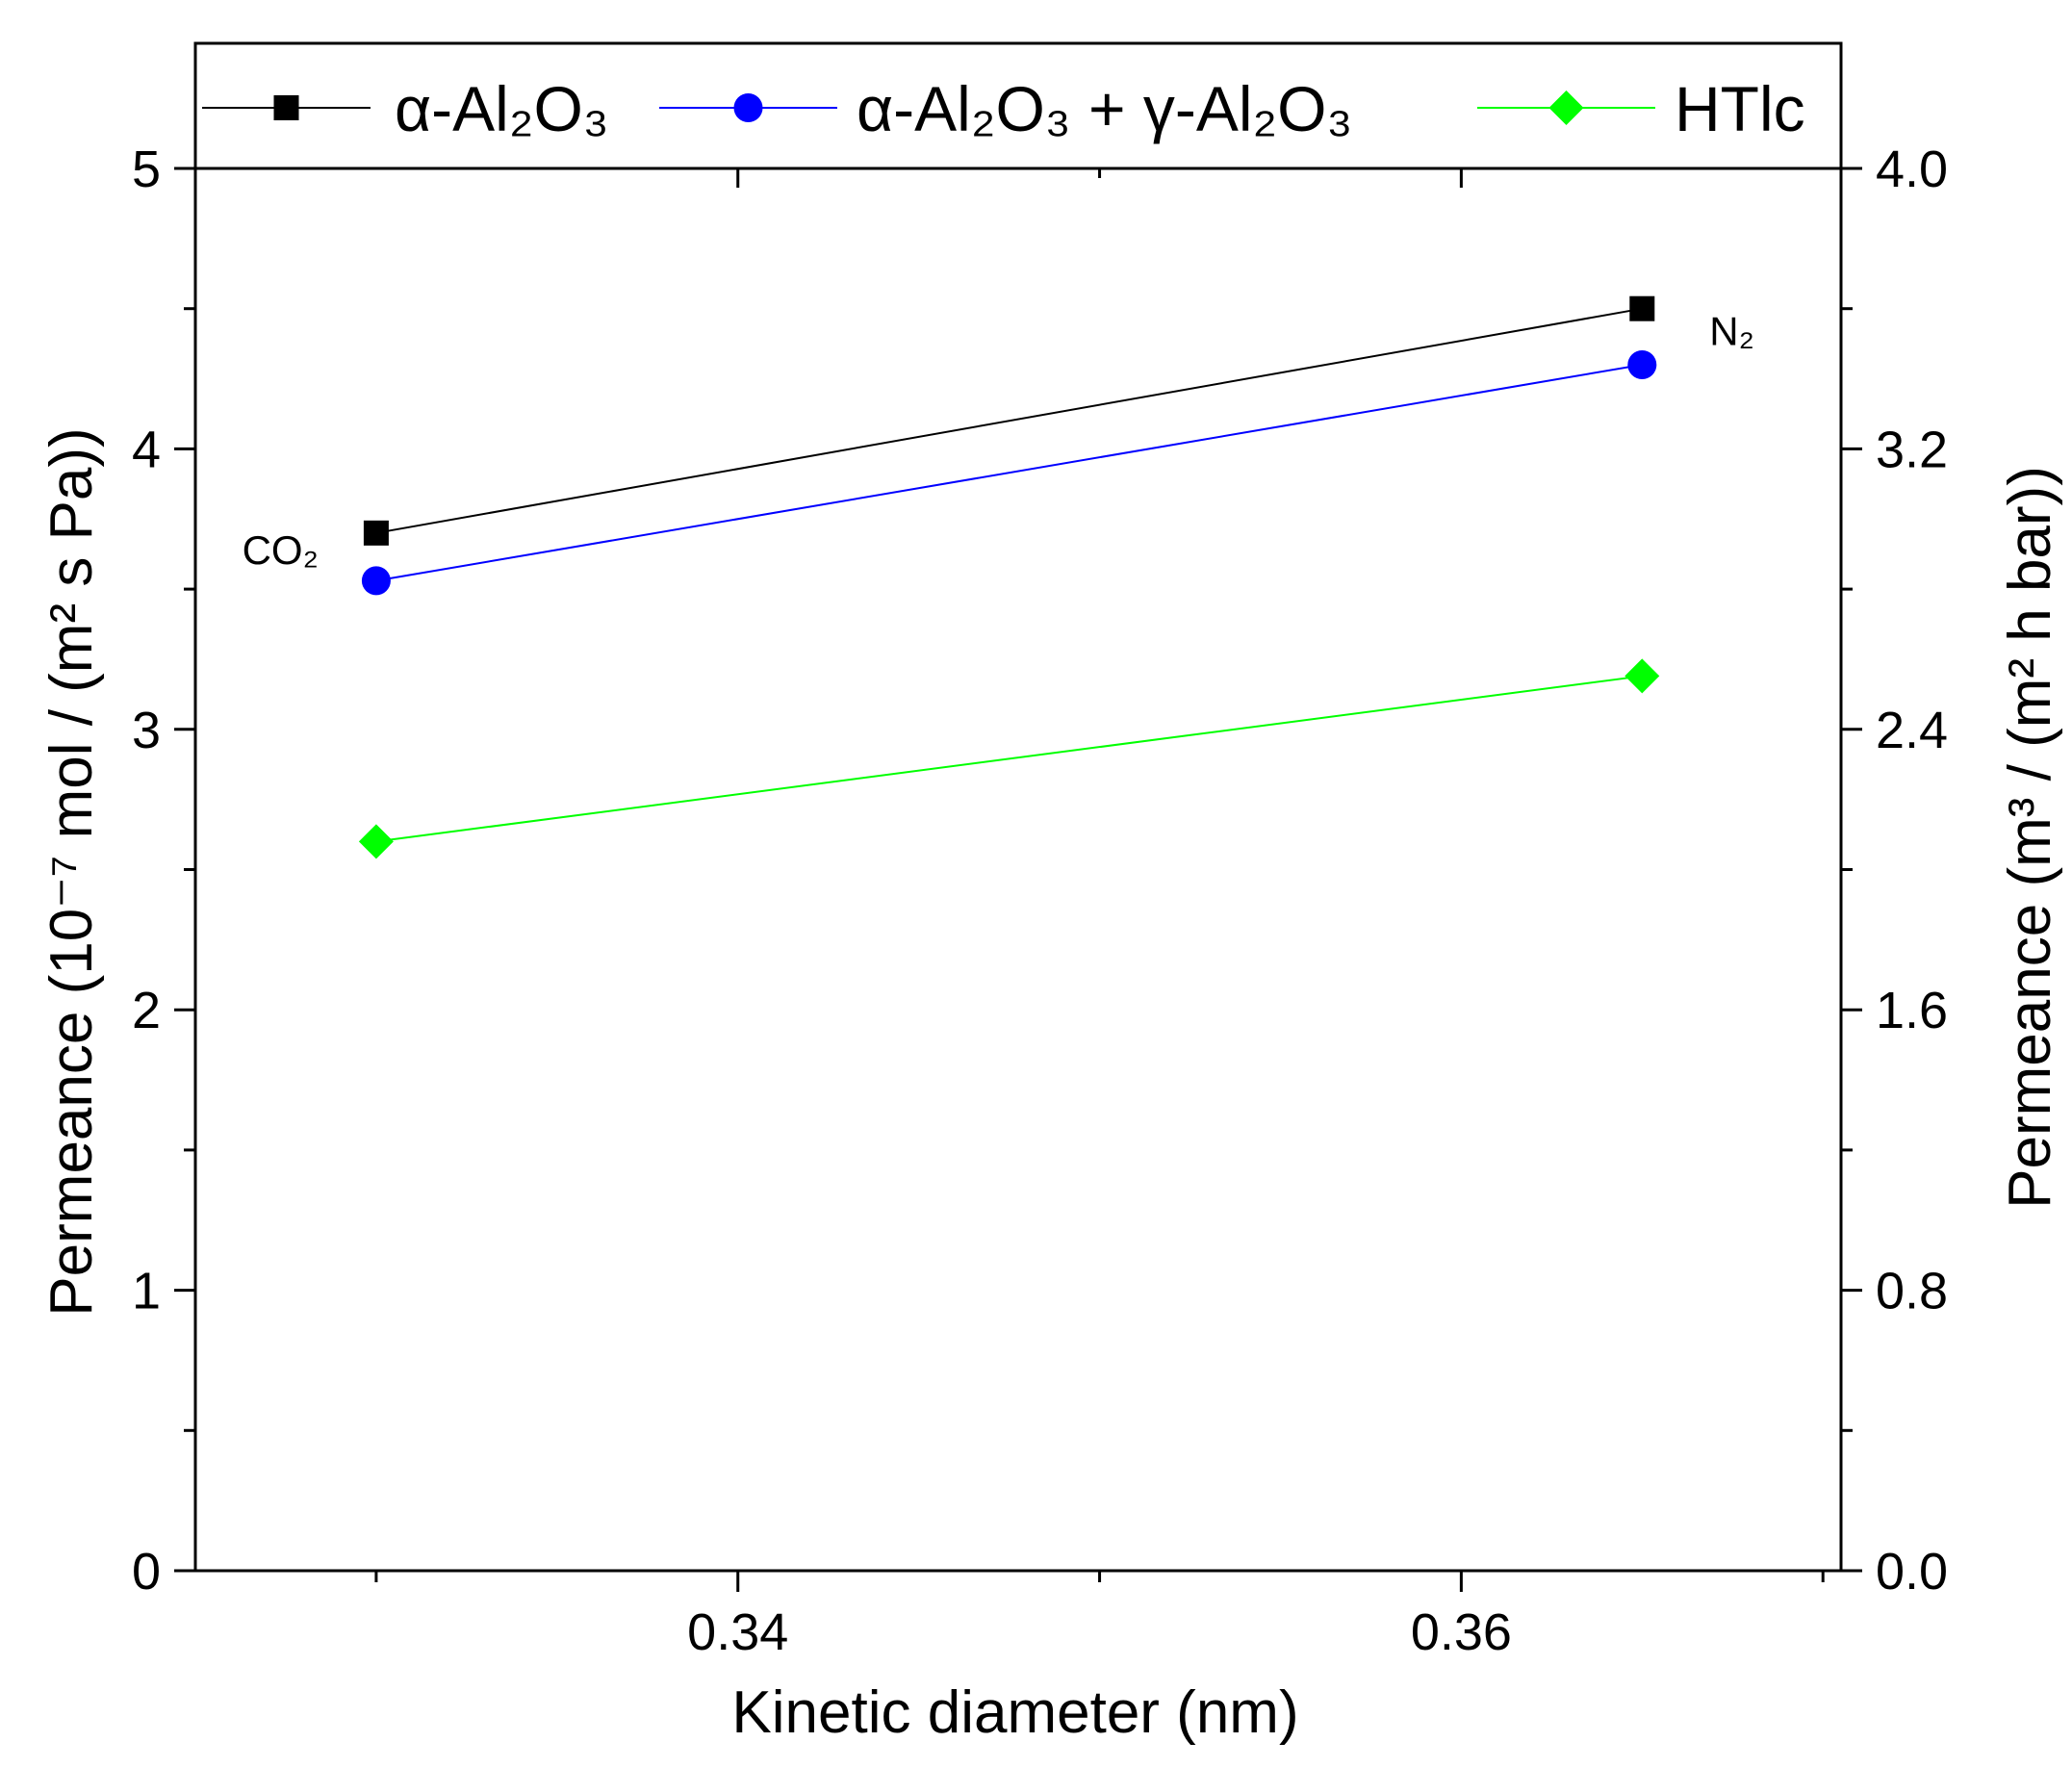  Describe the element at coordinates (146, 169) in the screenshot. I see `y-tick-label: 5` at that location.